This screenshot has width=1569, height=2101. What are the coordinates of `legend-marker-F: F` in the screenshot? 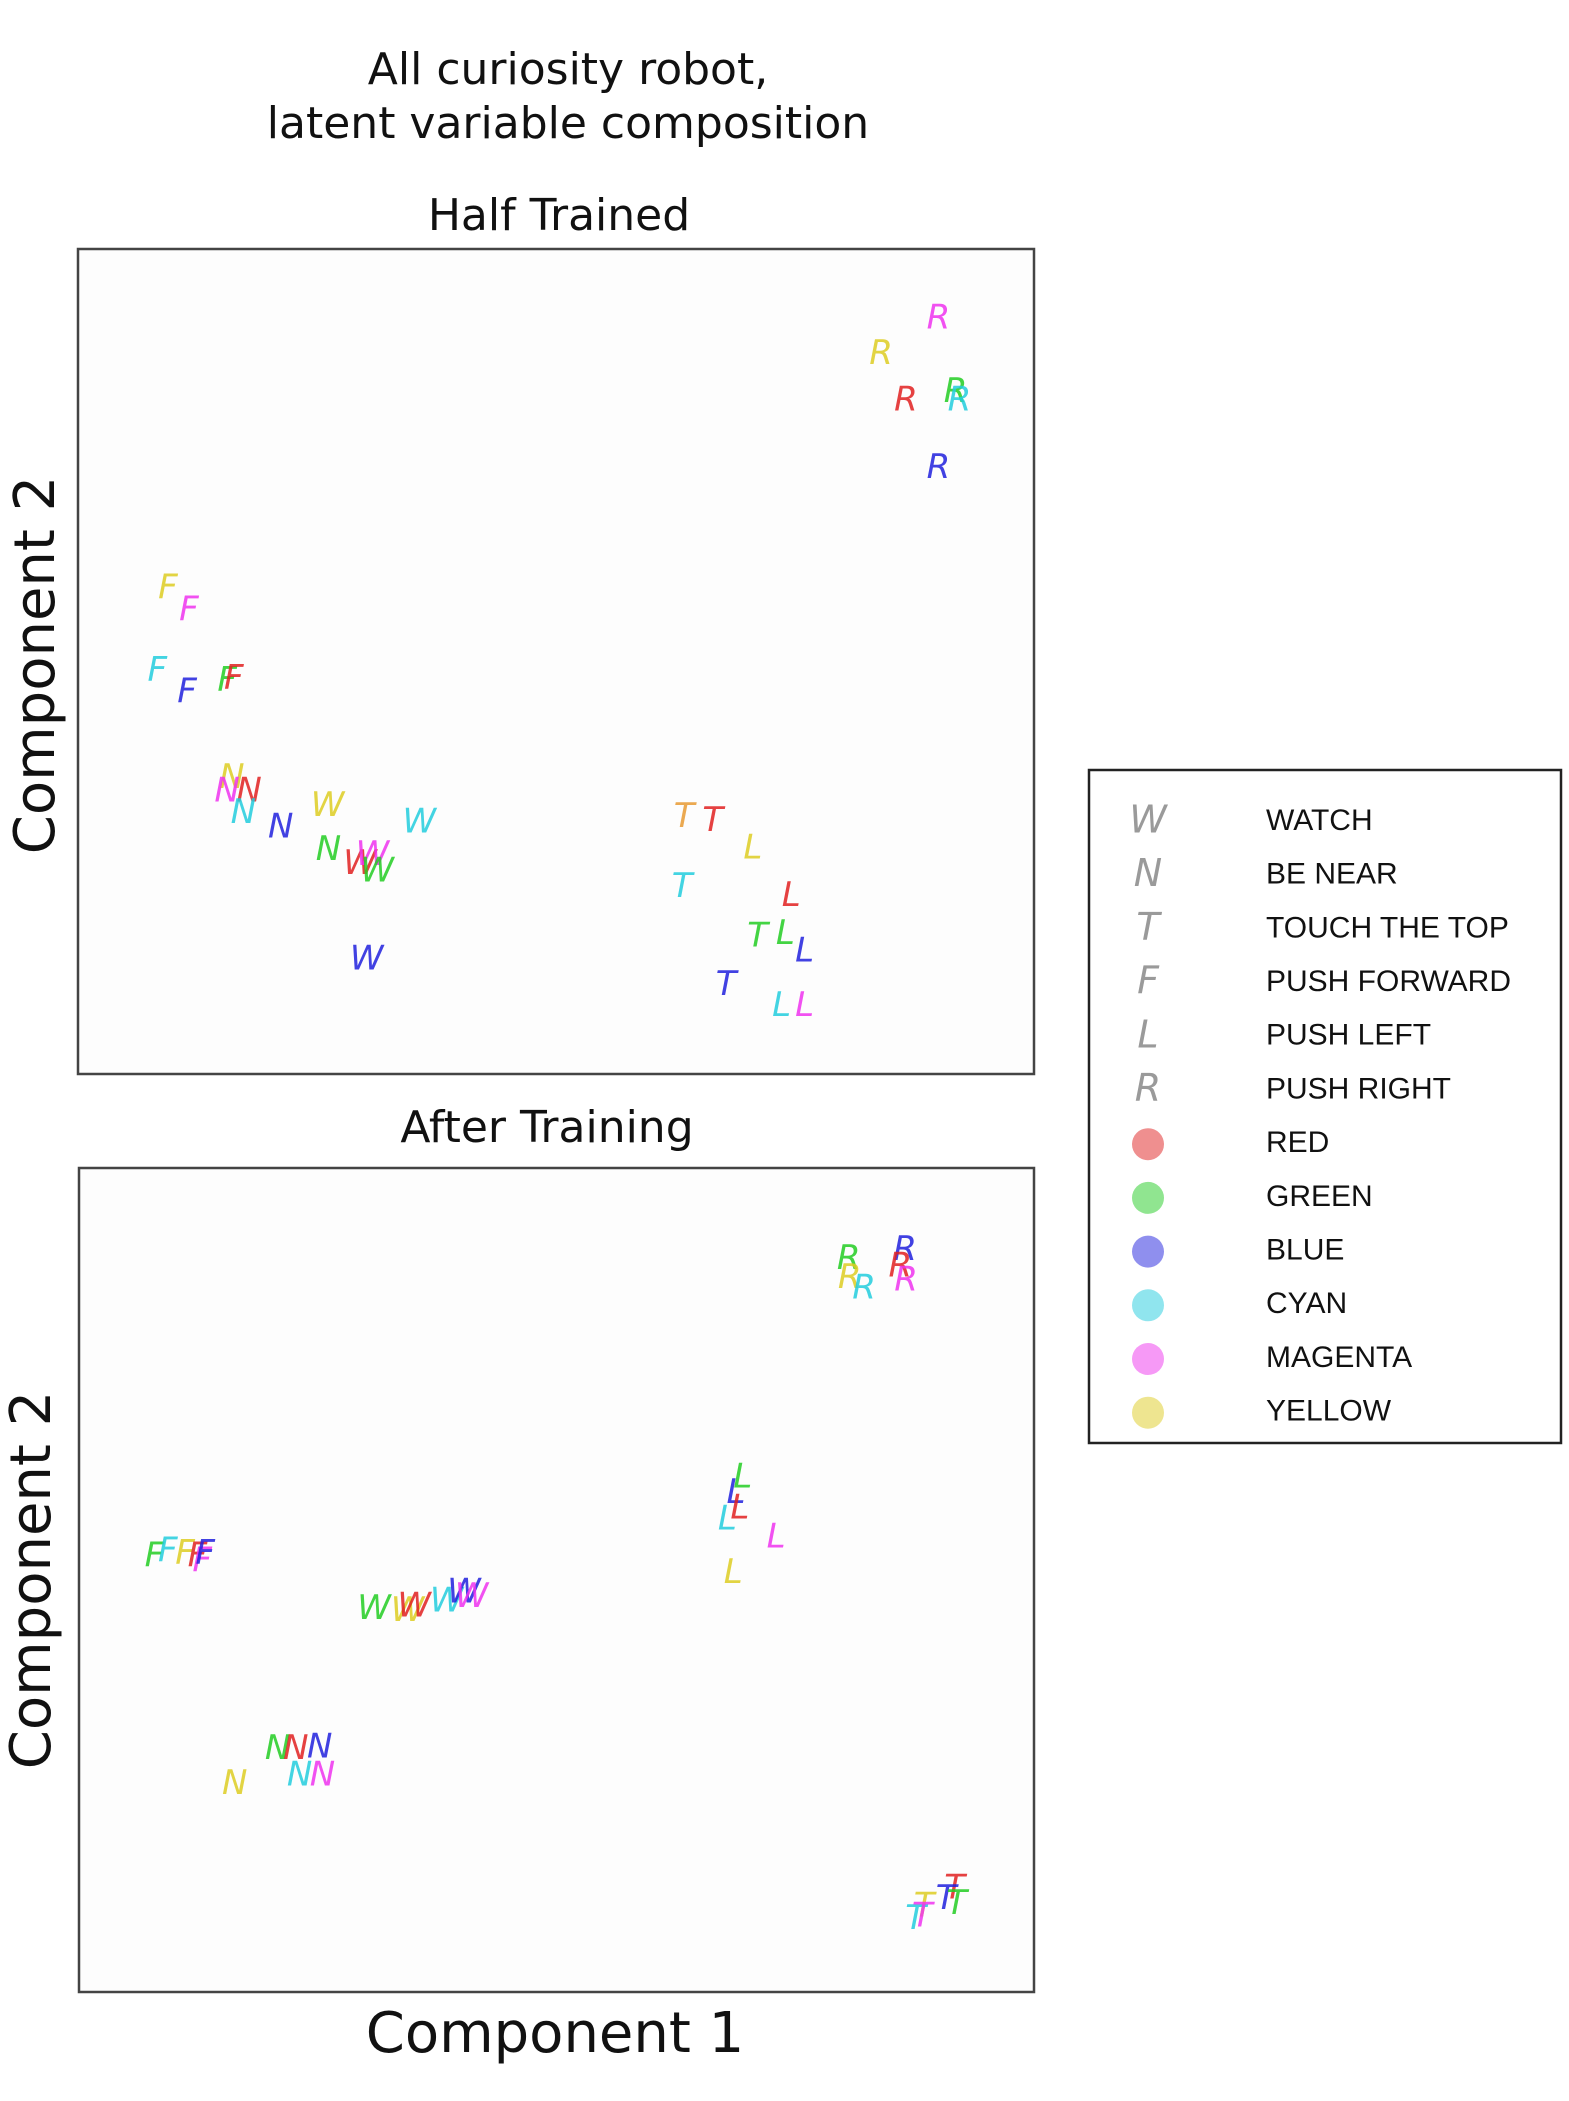 It's located at (1148, 981).